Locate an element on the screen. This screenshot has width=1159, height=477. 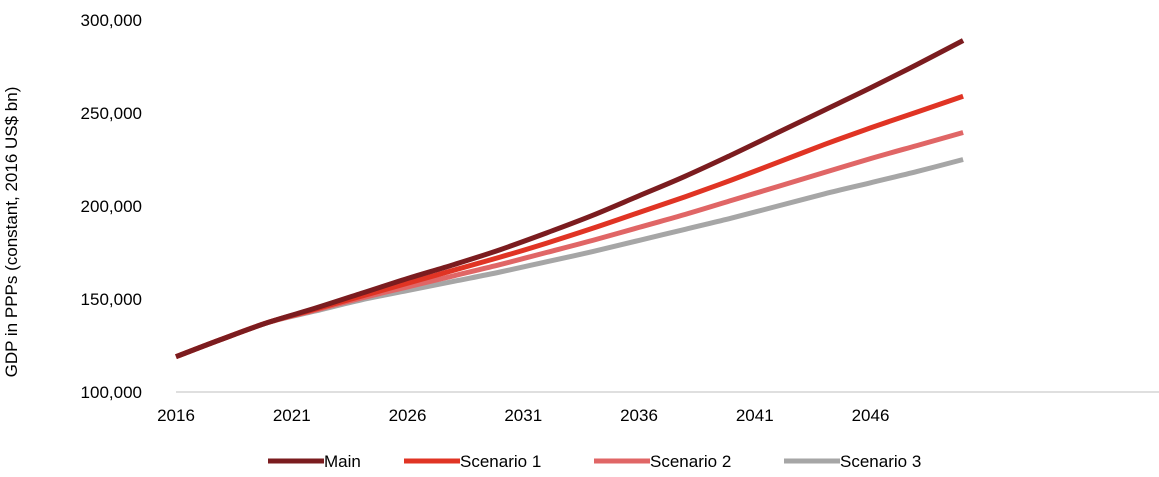
legend: Main Scenario 1 Scenario 2 Scenario 3 is located at coordinates (594, 461).